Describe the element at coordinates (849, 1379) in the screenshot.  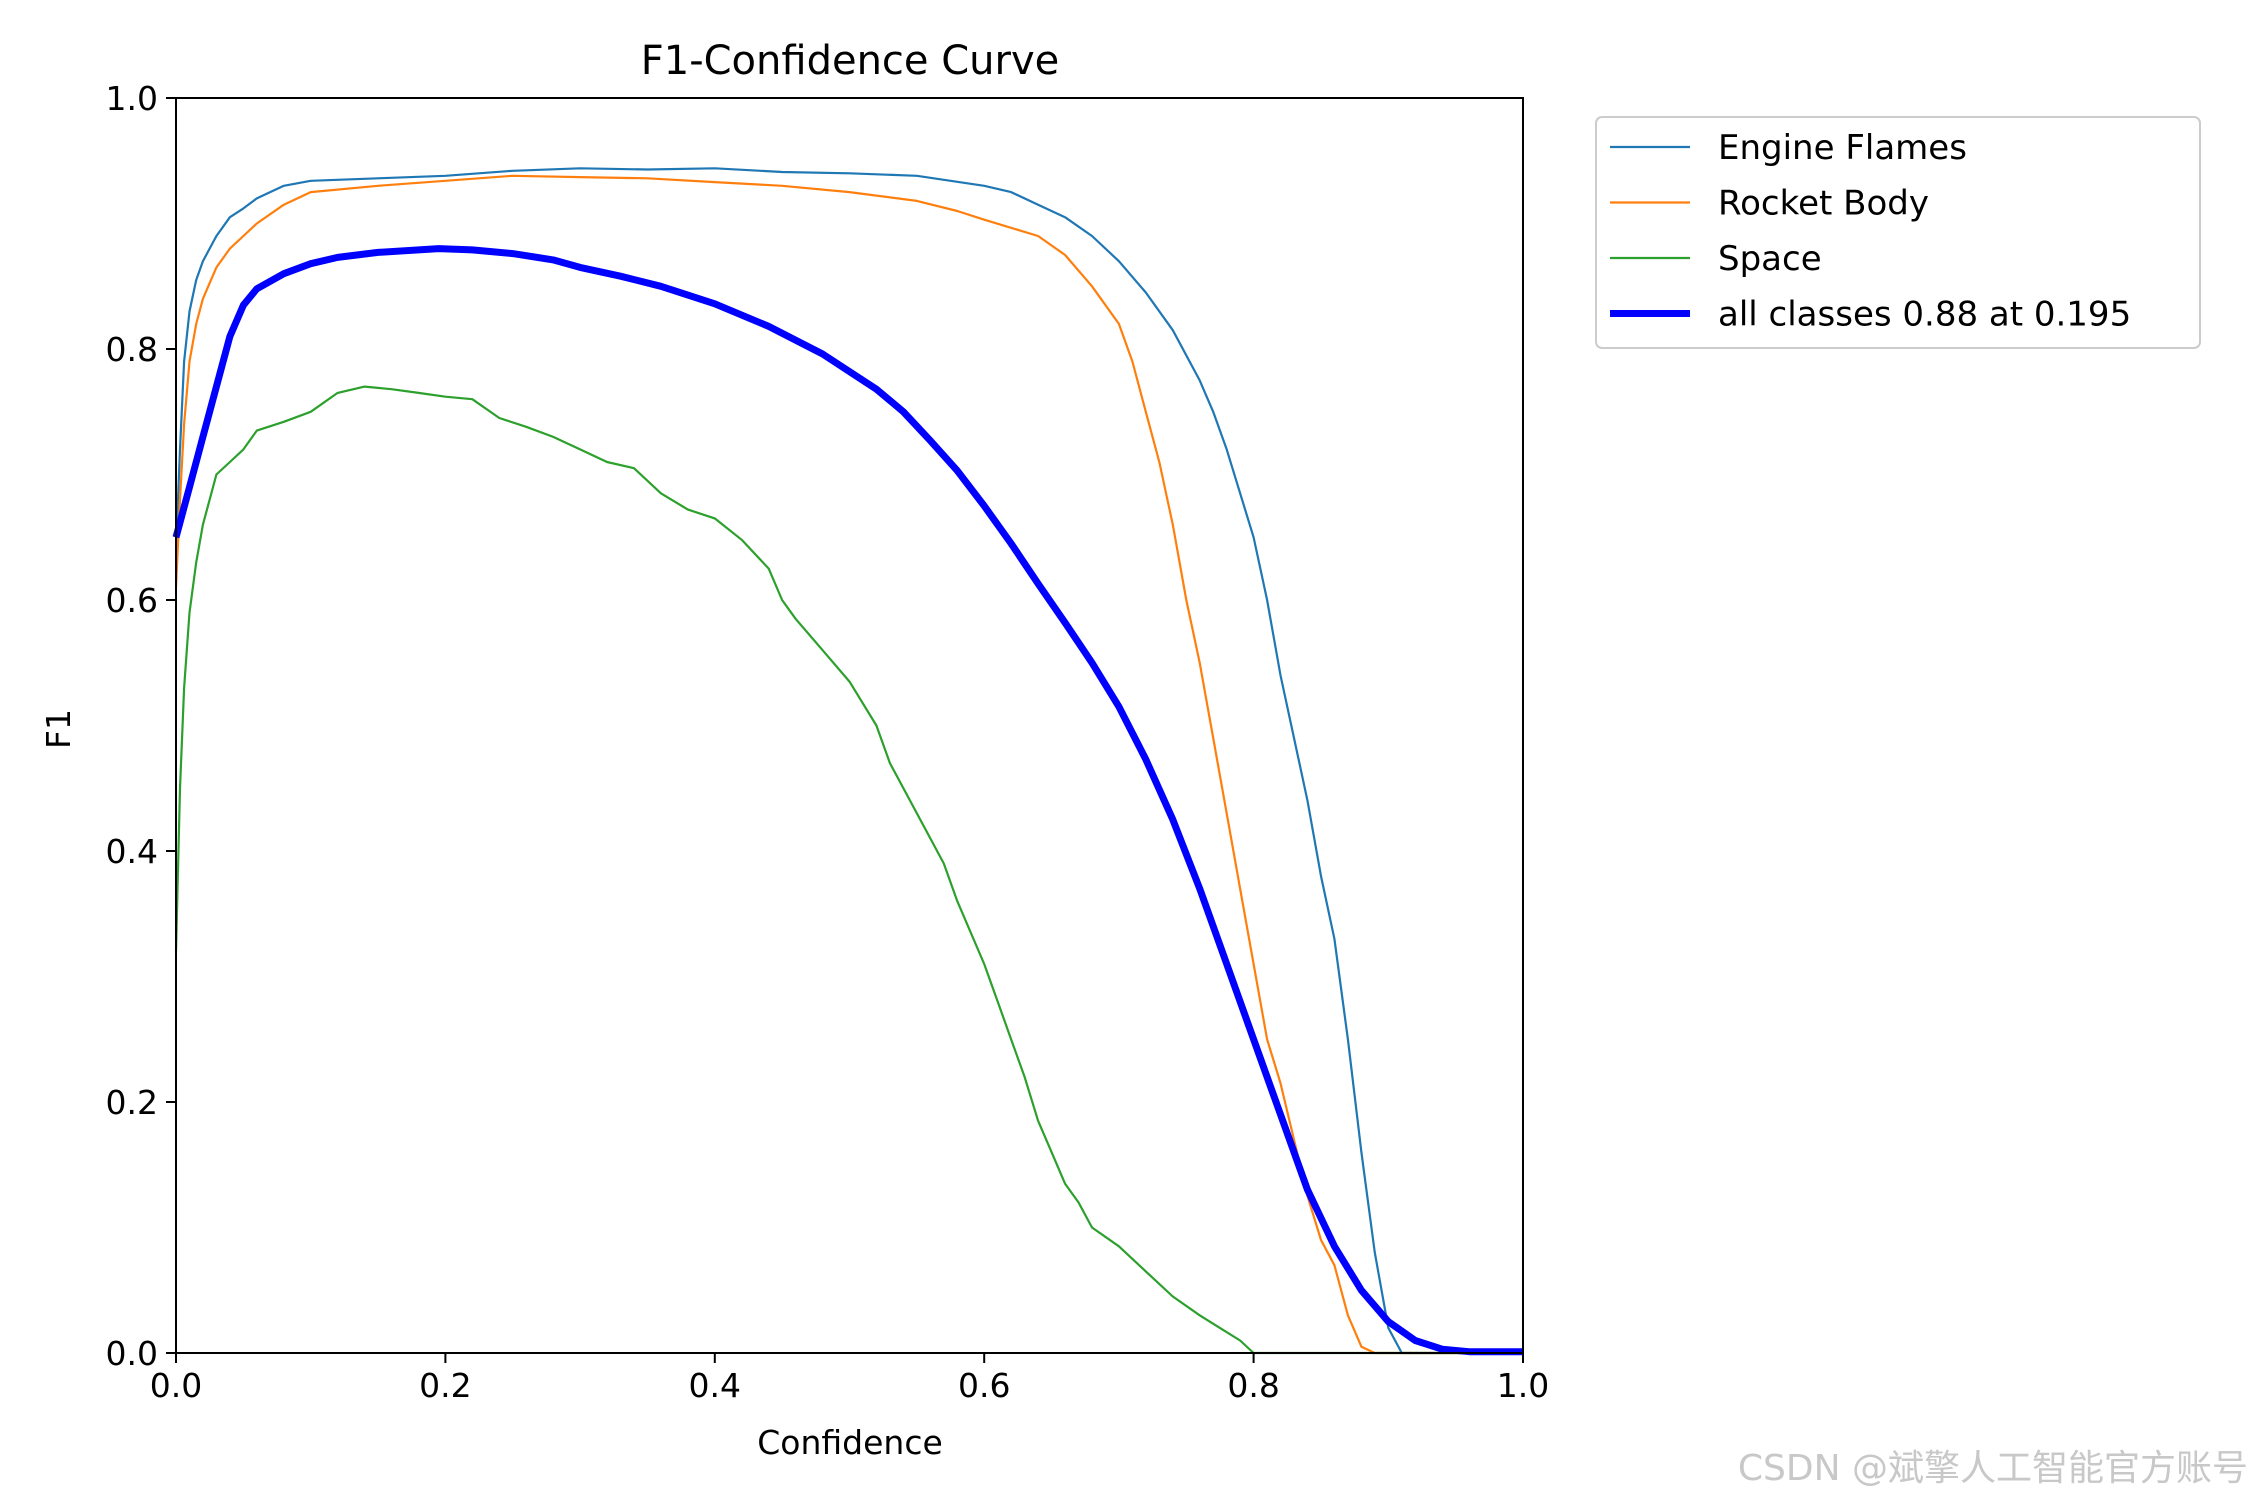
I see `x-axis-ticks: 0.0 0.2 0.4 0.6 0.8 1.0` at that location.